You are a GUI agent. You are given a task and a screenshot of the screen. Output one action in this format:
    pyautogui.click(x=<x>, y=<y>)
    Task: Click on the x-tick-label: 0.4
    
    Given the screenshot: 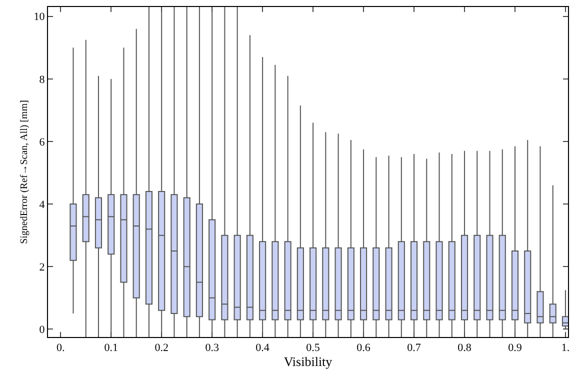 What is the action you would take?
    pyautogui.click(x=263, y=348)
    